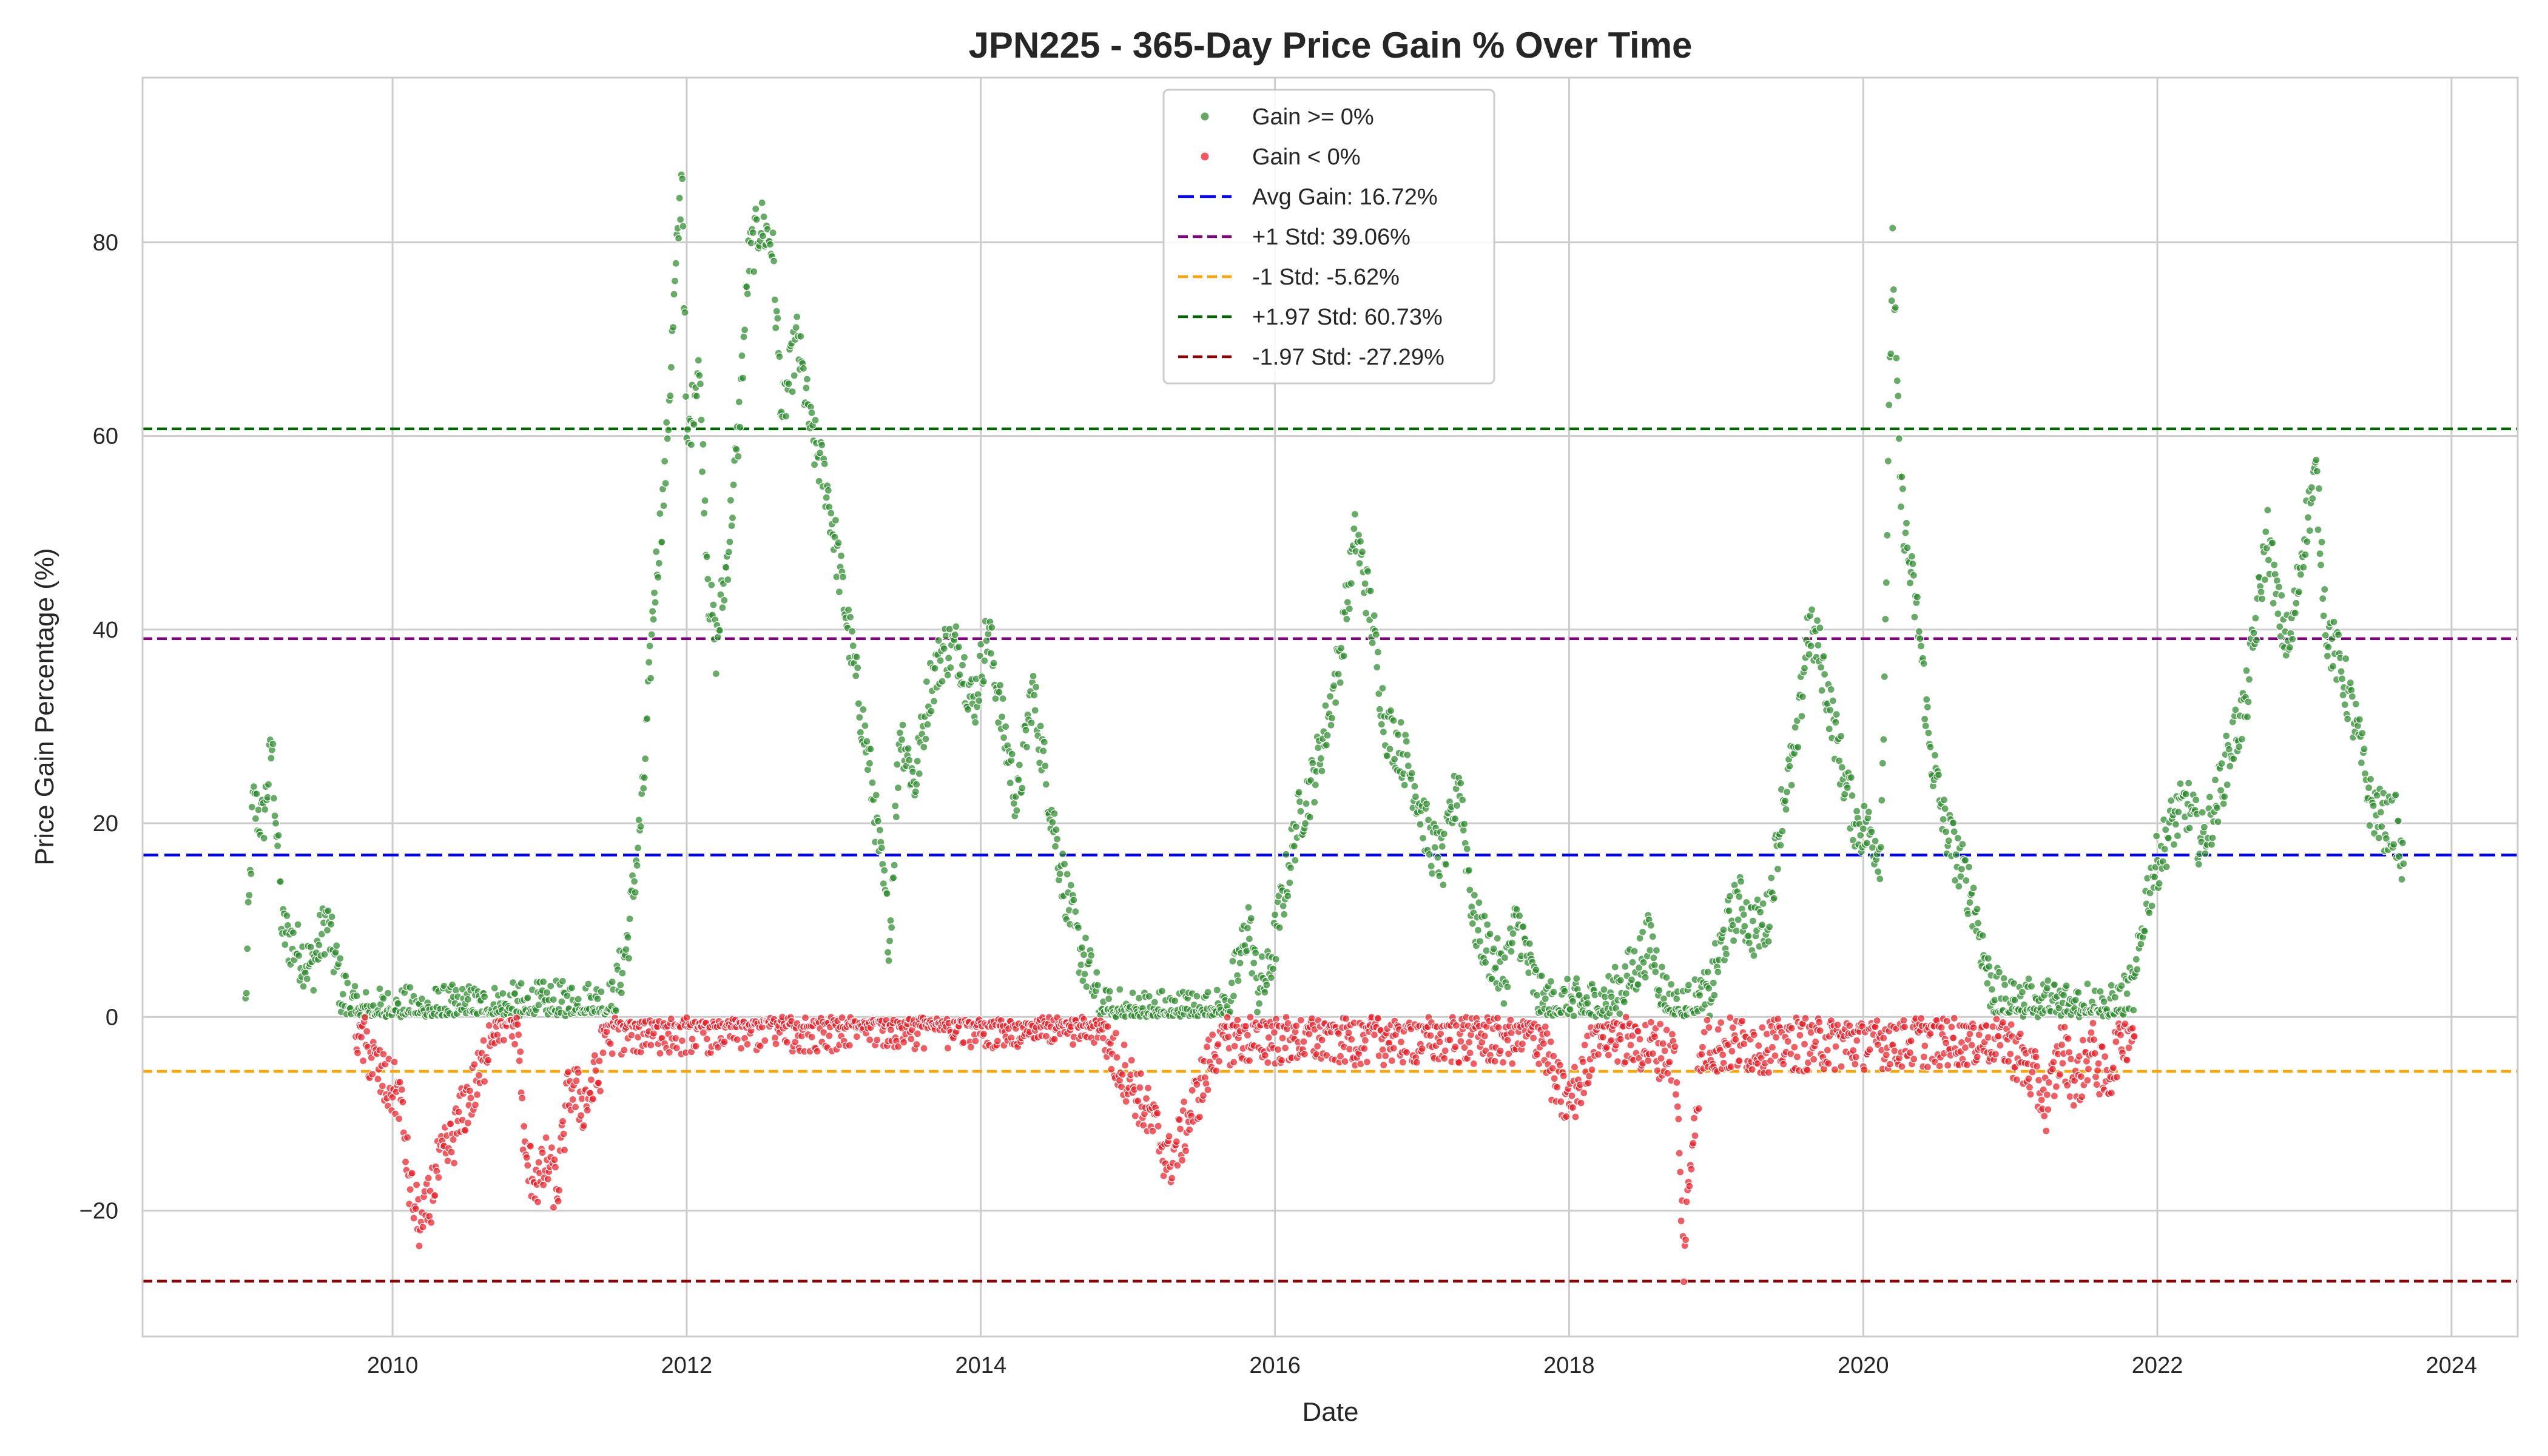 The height and width of the screenshot is (1456, 2548). Describe the element at coordinates (1205, 156) in the screenshot. I see `legend-marker` at that location.